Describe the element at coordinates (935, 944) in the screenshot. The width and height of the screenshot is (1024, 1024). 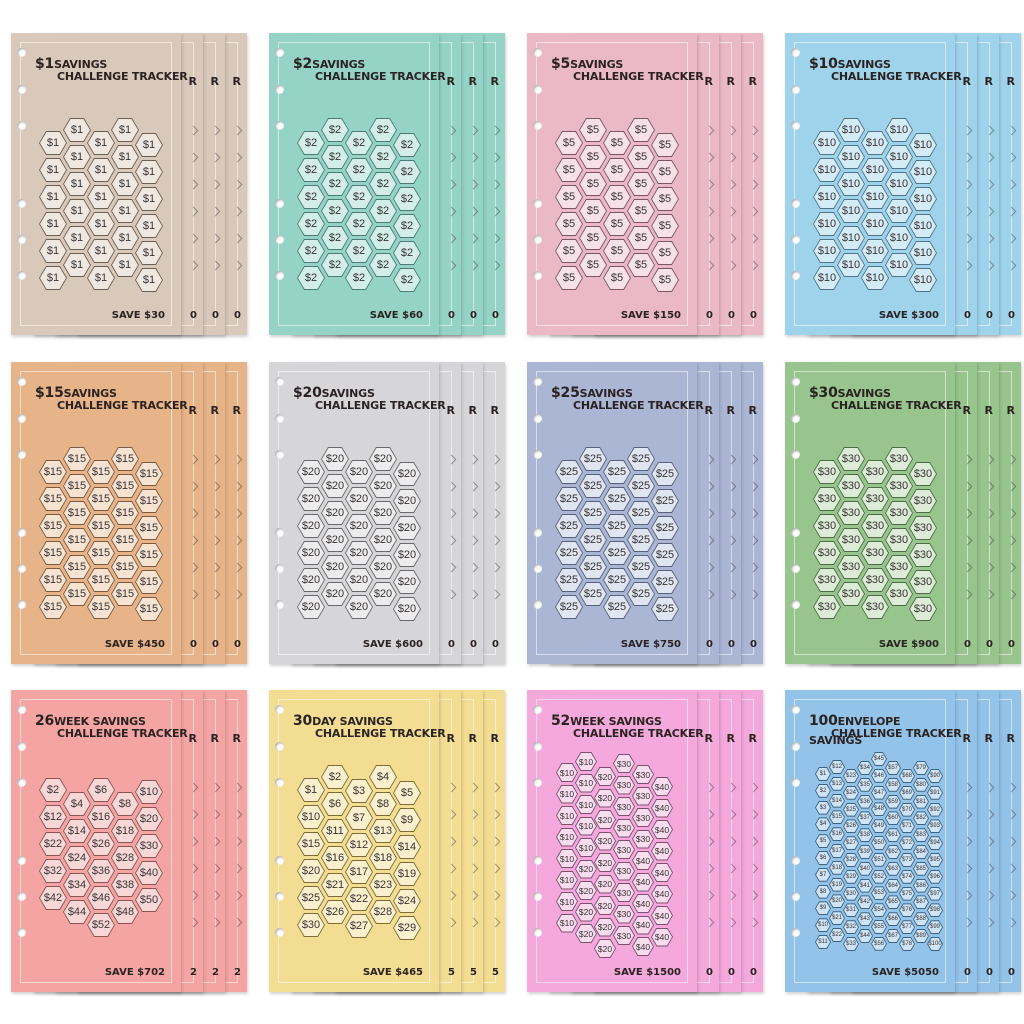
I see `savings-hex-checkbox: $100` at that location.